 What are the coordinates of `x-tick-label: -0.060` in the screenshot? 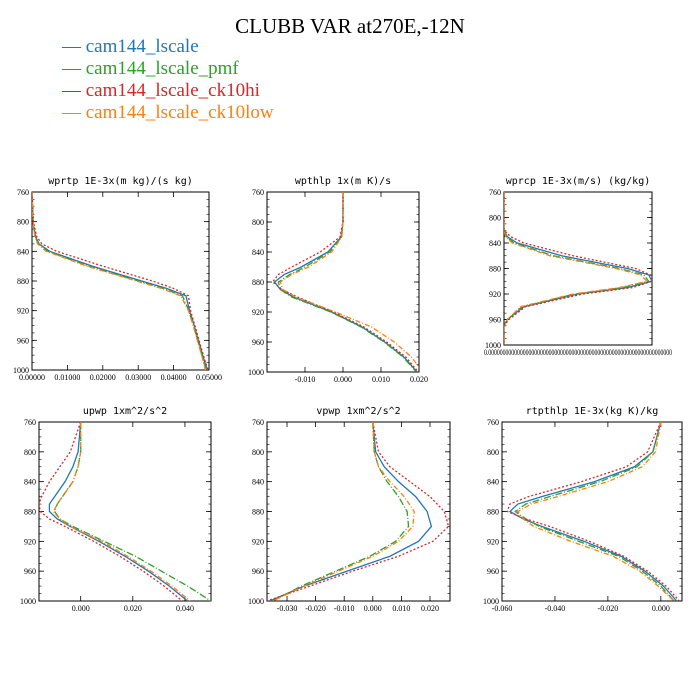 It's located at (502, 608).